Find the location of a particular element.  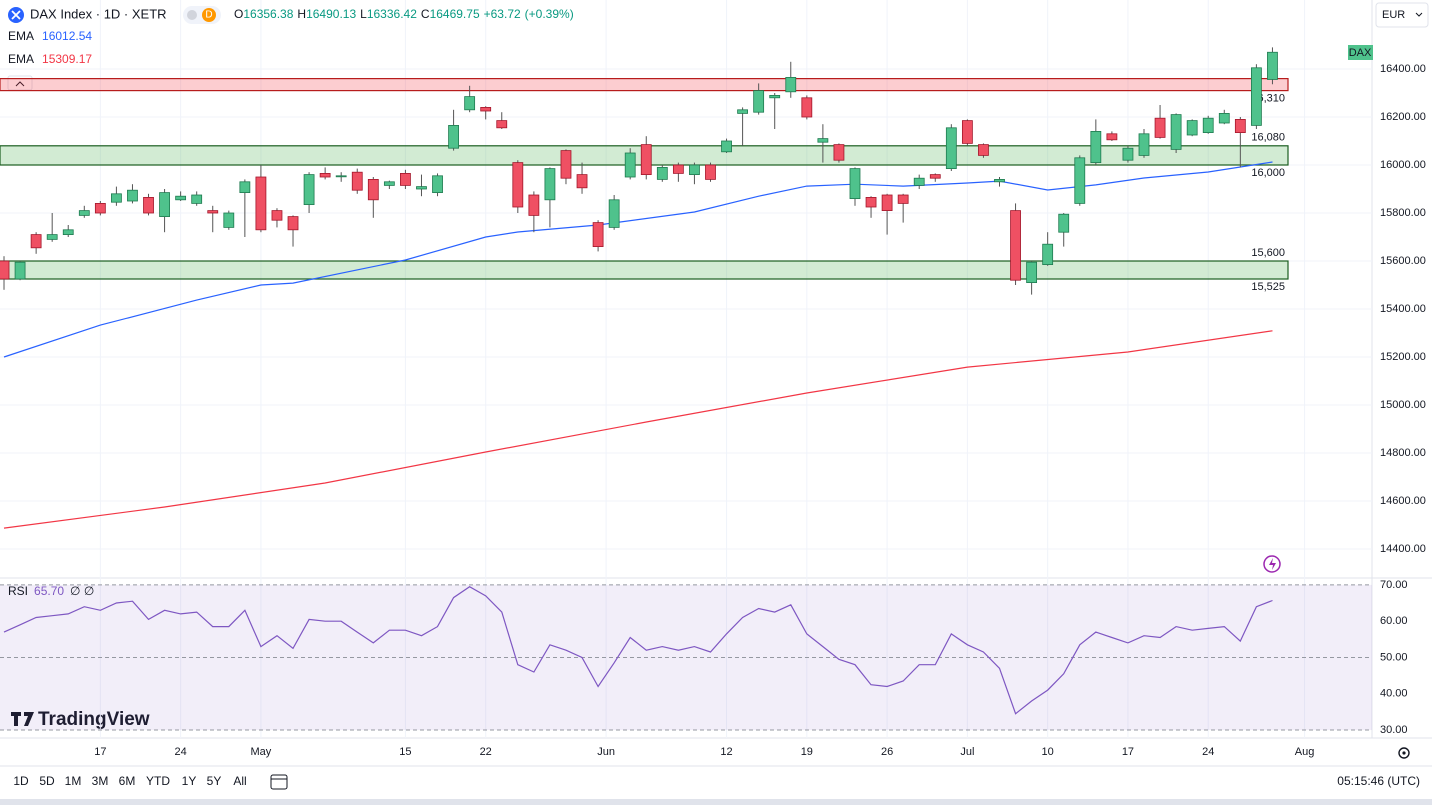

rsi-value: 65.70 is located at coordinates (49, 591).